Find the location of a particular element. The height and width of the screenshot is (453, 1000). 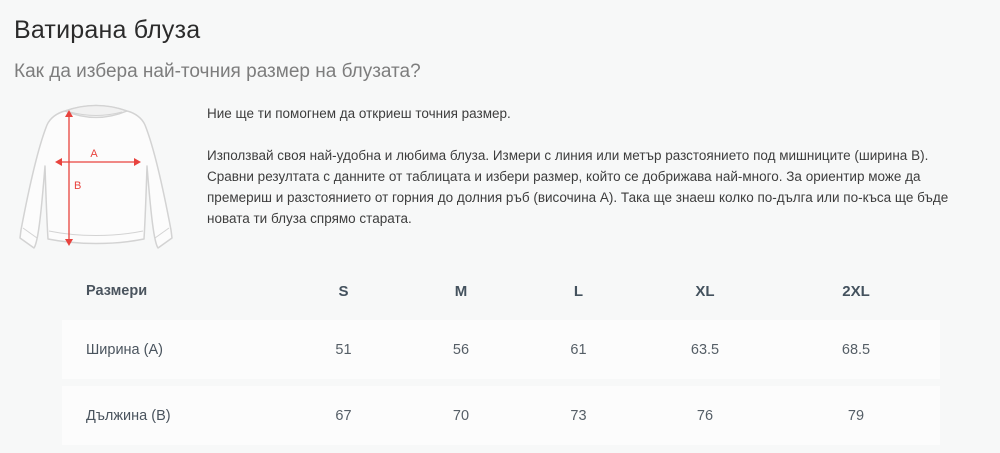

row-label-length: Дължина (B) is located at coordinates (128, 415).